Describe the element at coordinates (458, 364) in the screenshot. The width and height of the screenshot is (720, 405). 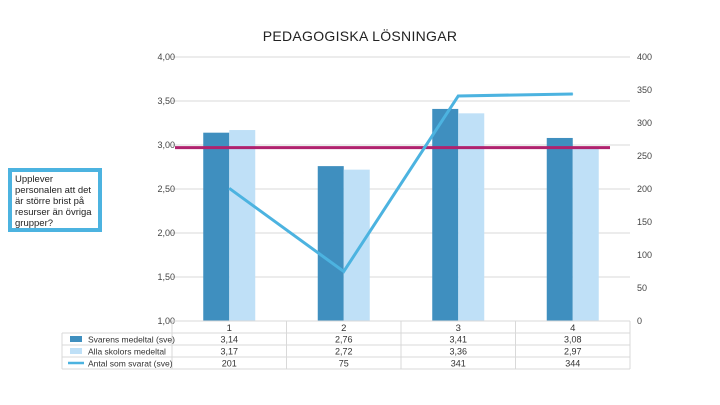
I see `data-table-value: 341` at that location.